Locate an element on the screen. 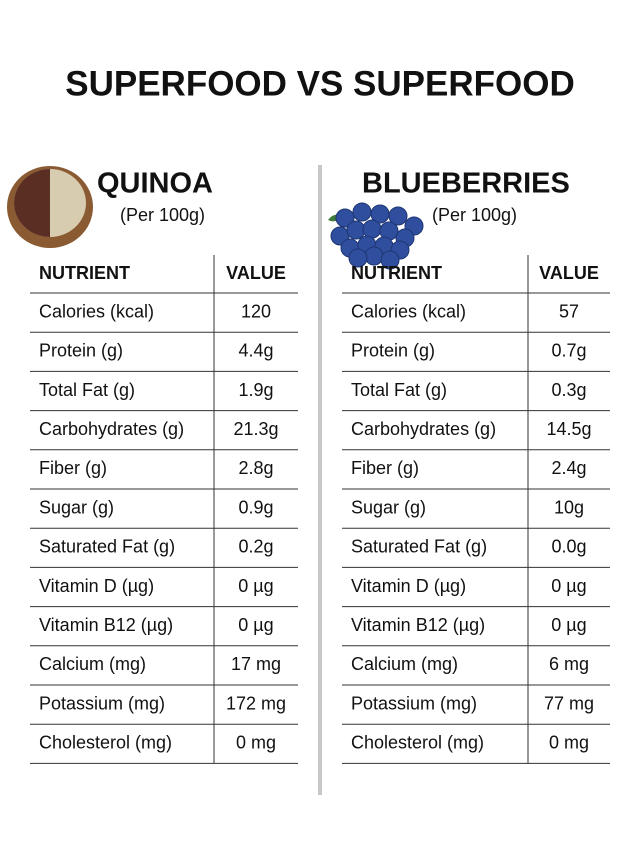 Image resolution: width=640 pixels, height=853 pixels. blueberries-image is located at coordinates (376, 236).